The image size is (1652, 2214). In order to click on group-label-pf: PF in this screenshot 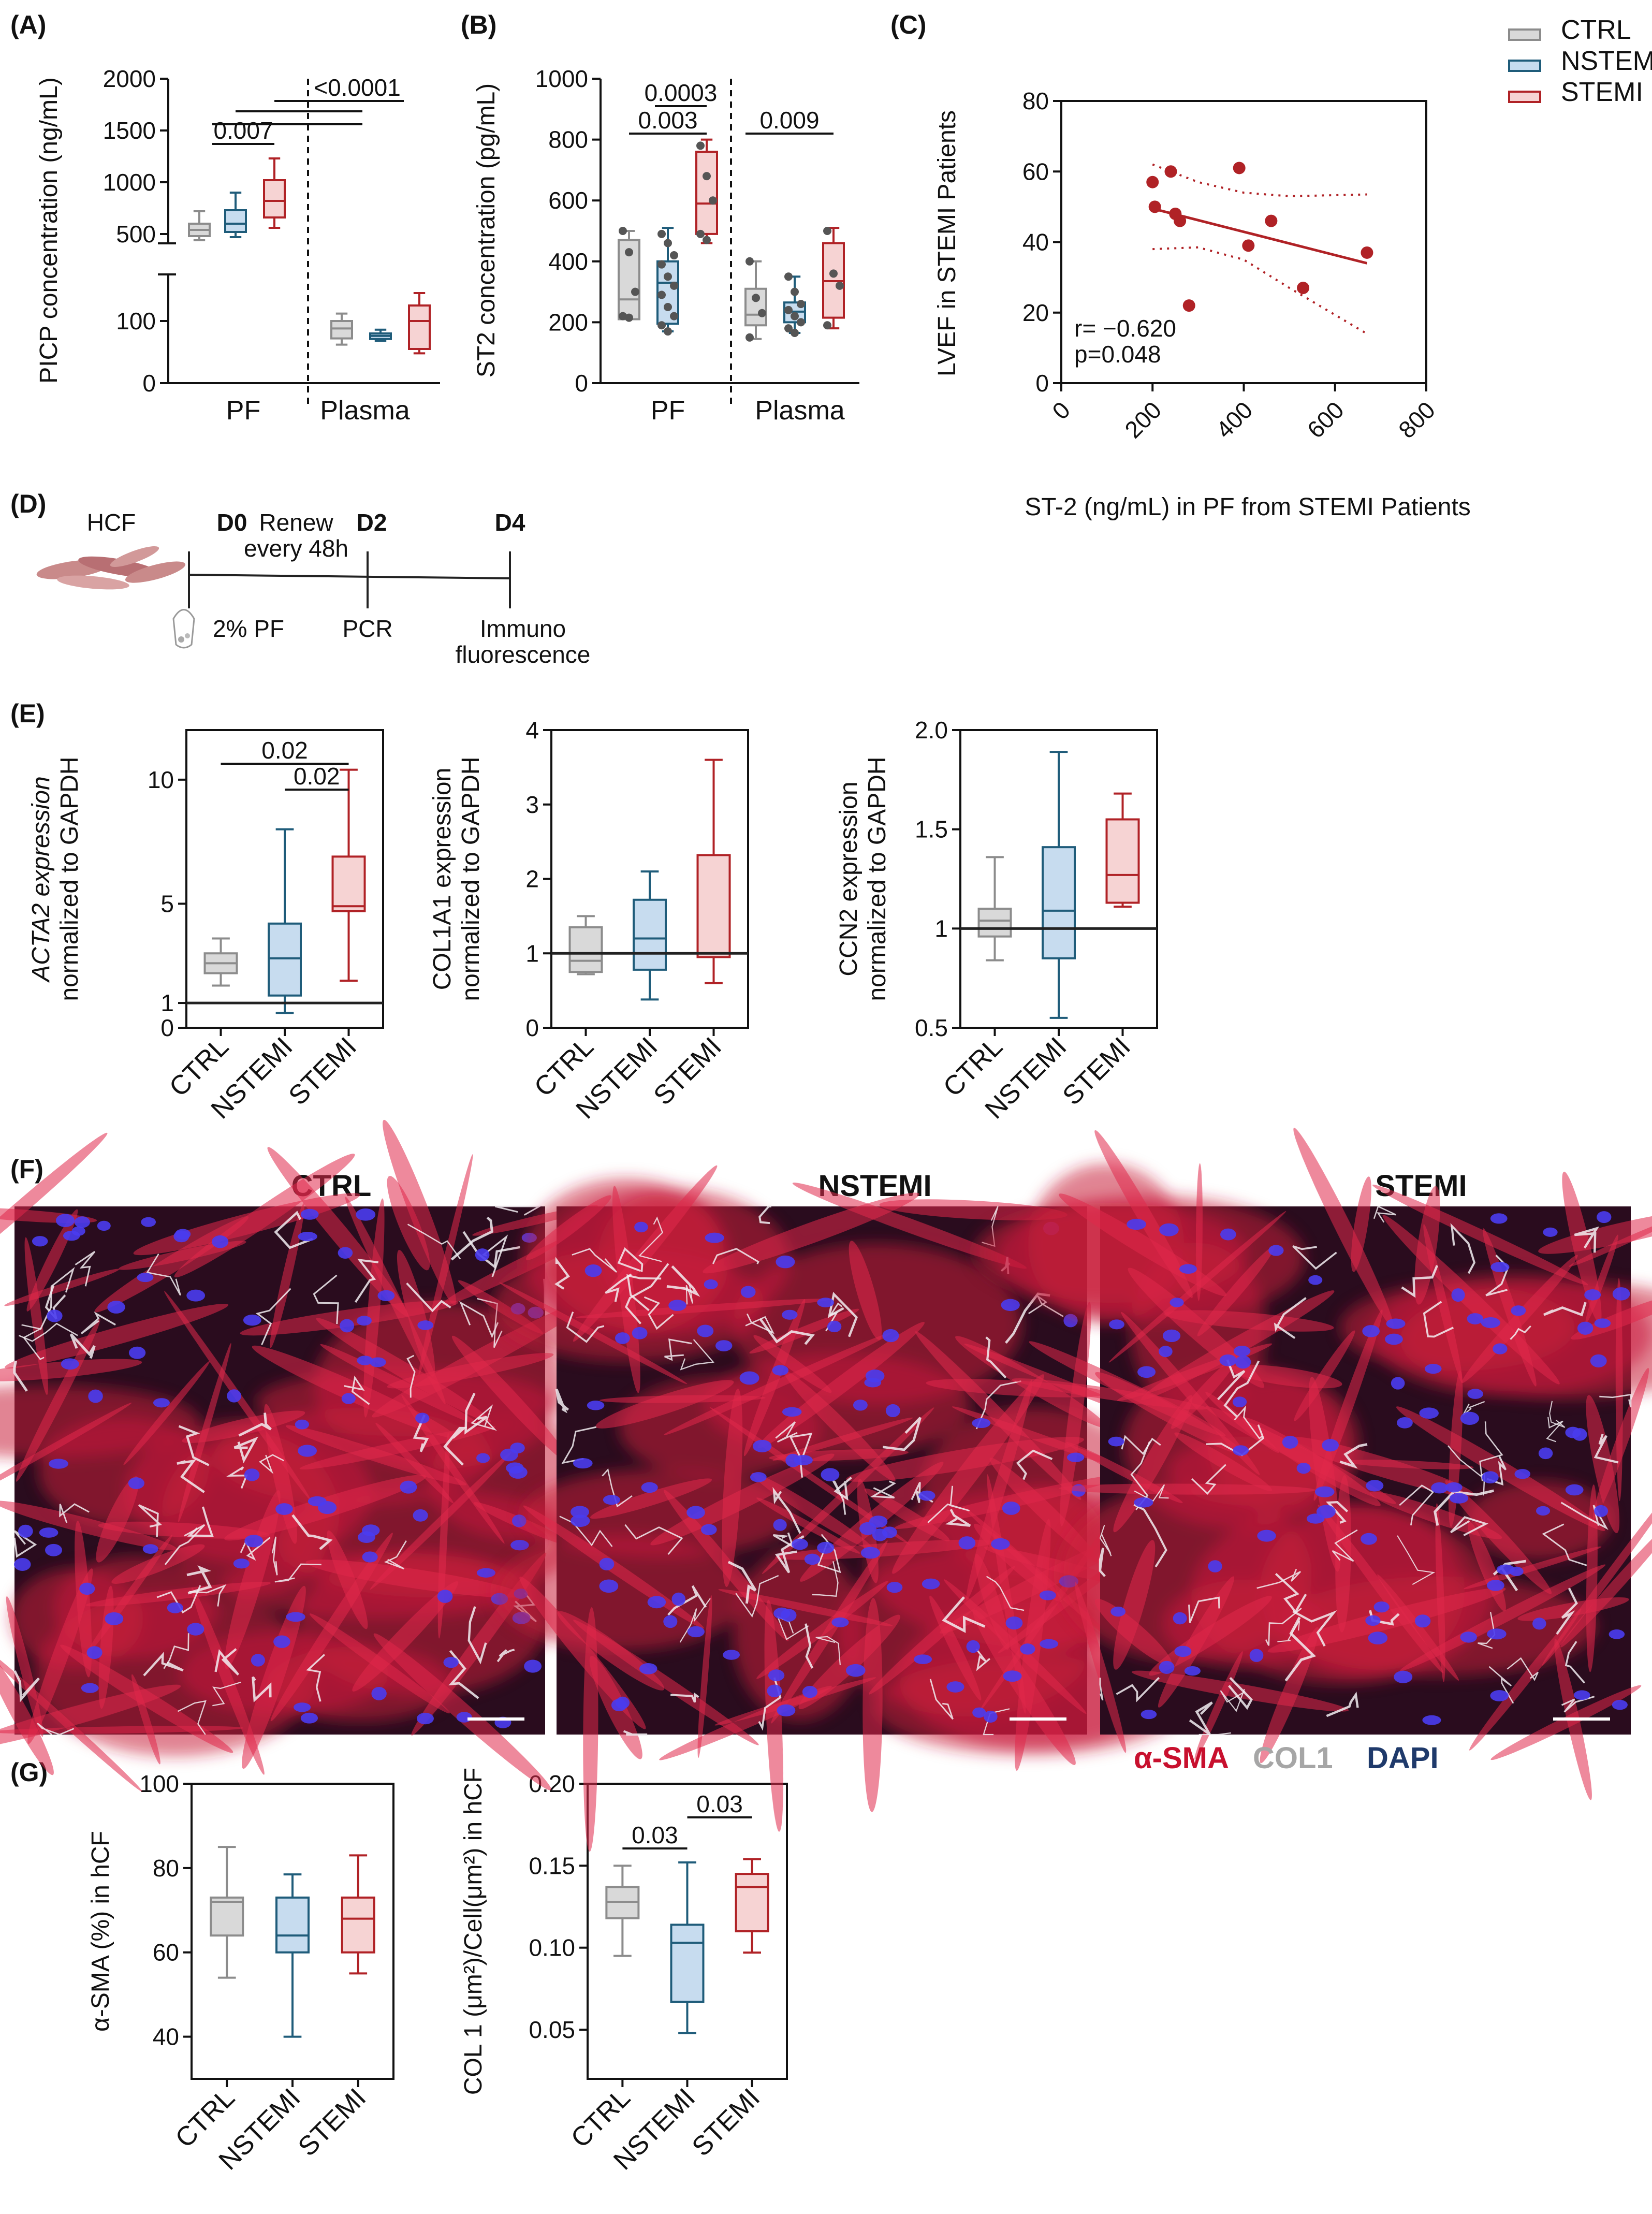, I will do `click(243, 411)`.